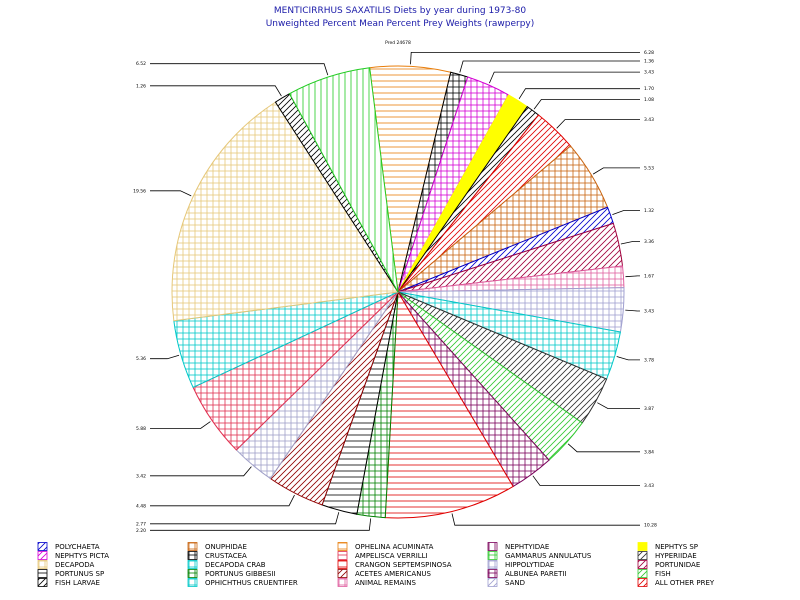 The width and height of the screenshot is (800, 600). I want to click on legend-label: GAMMARUS ANNULATUS, so click(548, 556).